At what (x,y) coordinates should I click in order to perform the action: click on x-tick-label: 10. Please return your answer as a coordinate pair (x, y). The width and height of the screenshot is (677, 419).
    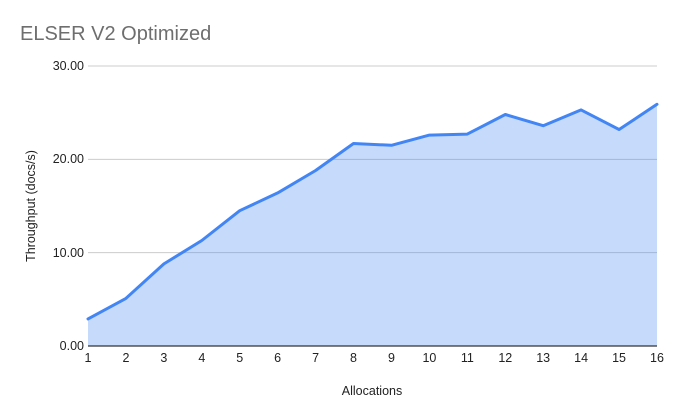
    Looking at the image, I should click on (429, 358).